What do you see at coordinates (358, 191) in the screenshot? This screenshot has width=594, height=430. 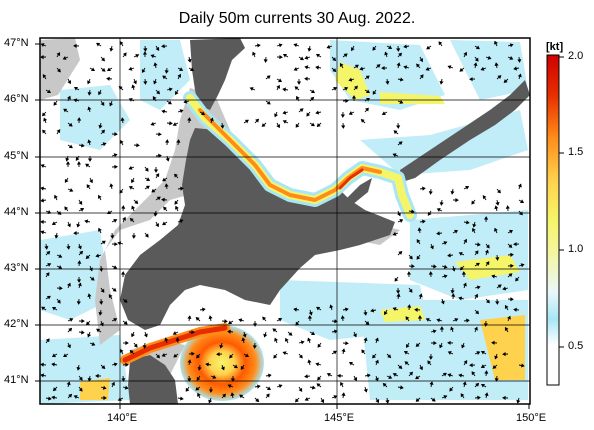 I see `shiretoko-peninsula` at bounding box center [358, 191].